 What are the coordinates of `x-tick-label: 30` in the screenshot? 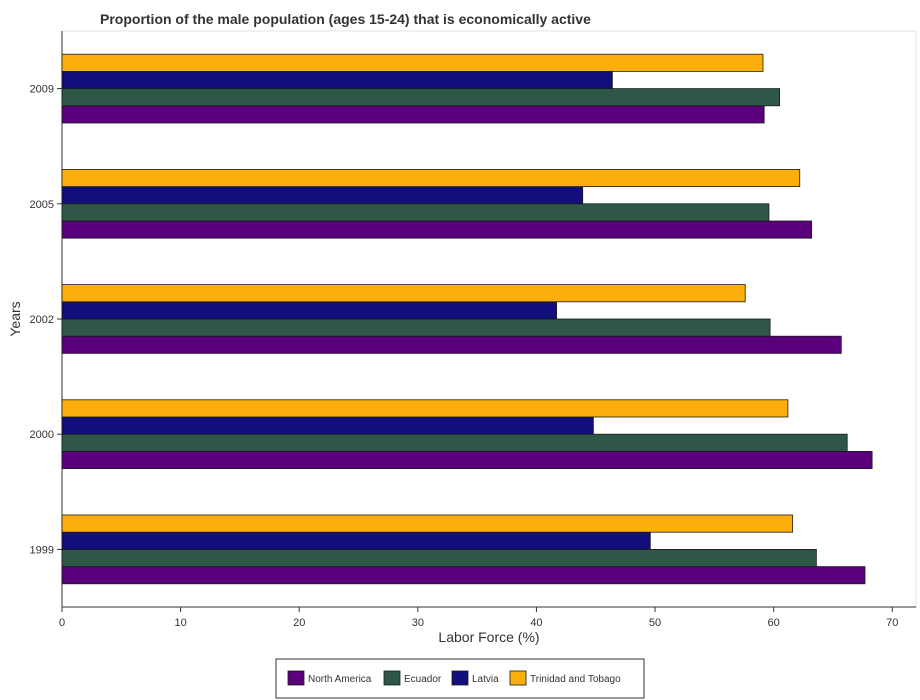 It's located at (418, 623).